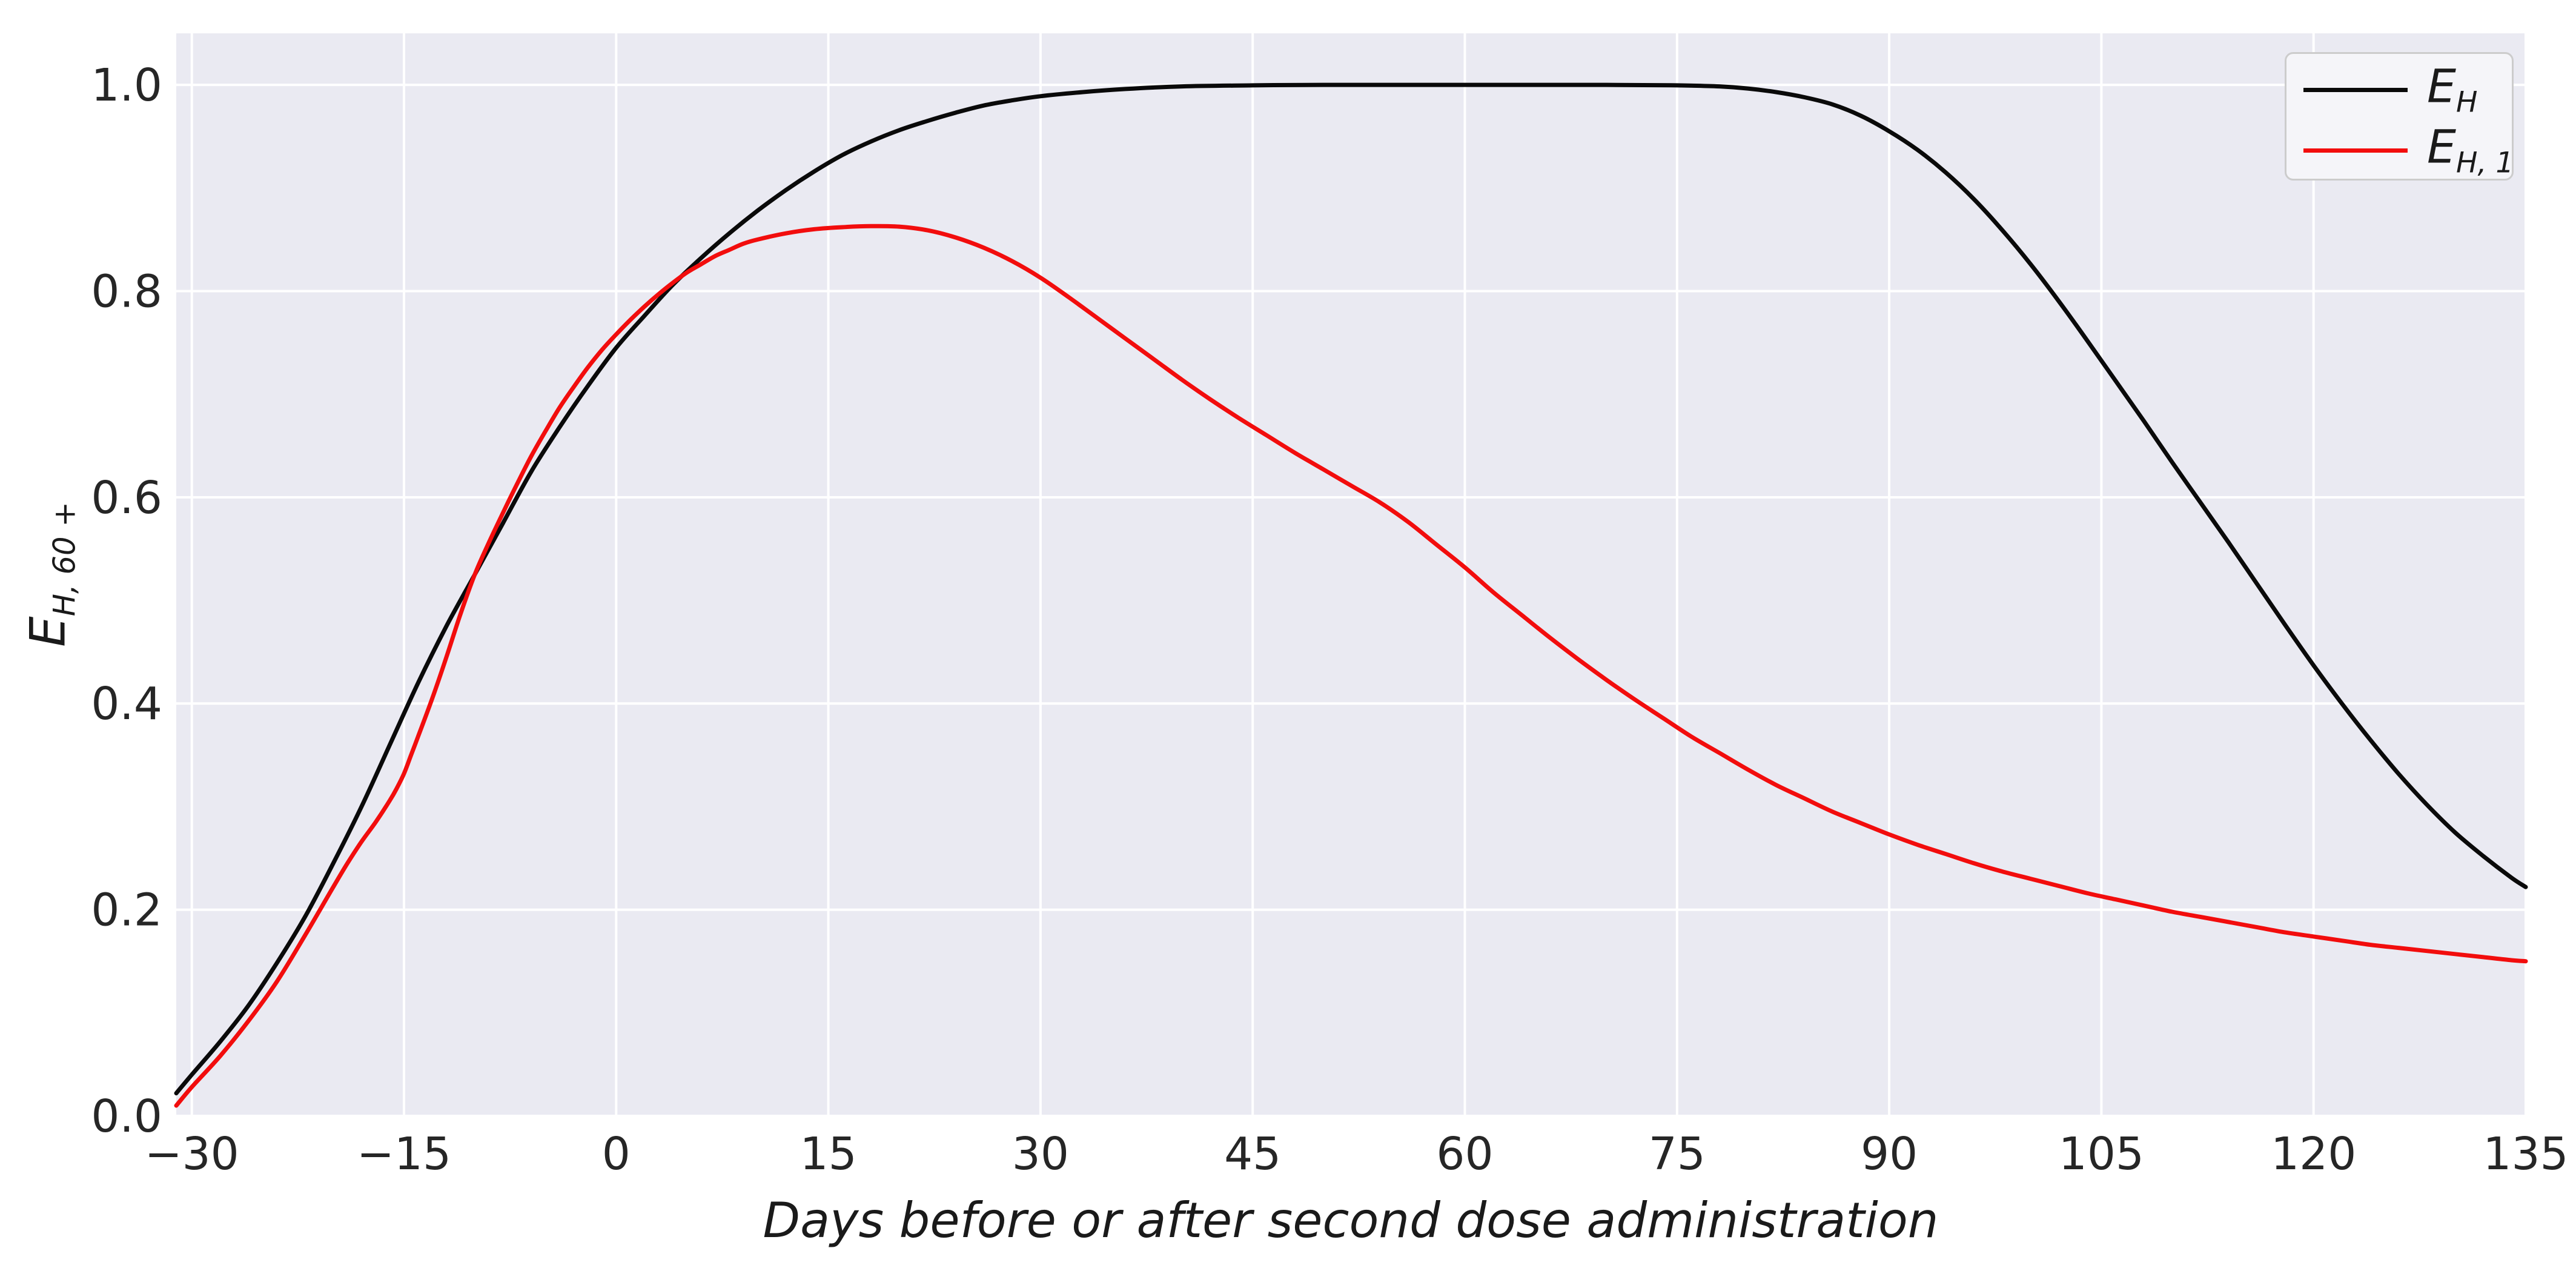 This screenshot has width=2576, height=1271. Describe the element at coordinates (616, 1154) in the screenshot. I see `x-tick-label: 0` at that location.